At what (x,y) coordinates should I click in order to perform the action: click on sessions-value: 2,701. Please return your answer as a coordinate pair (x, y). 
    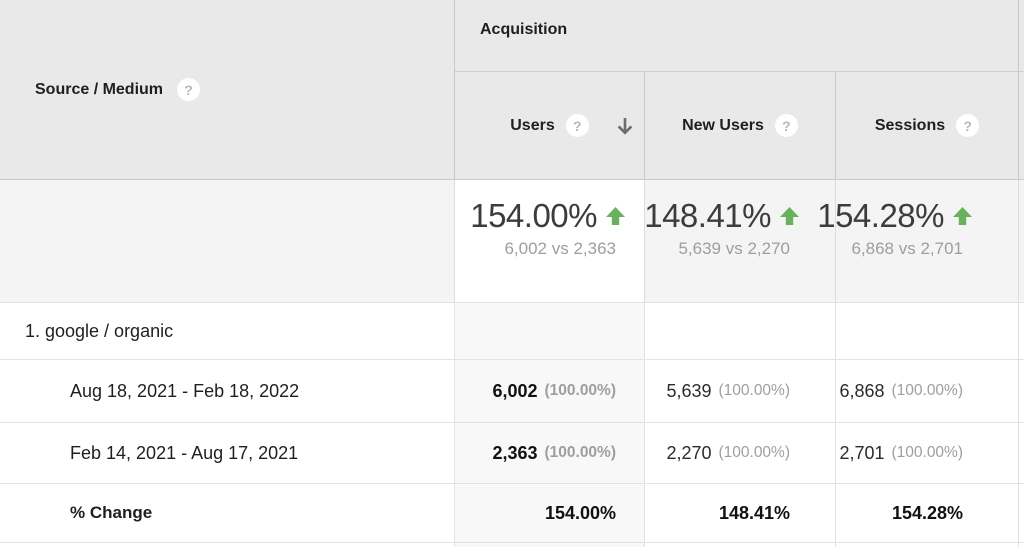
    Looking at the image, I should click on (862, 452).